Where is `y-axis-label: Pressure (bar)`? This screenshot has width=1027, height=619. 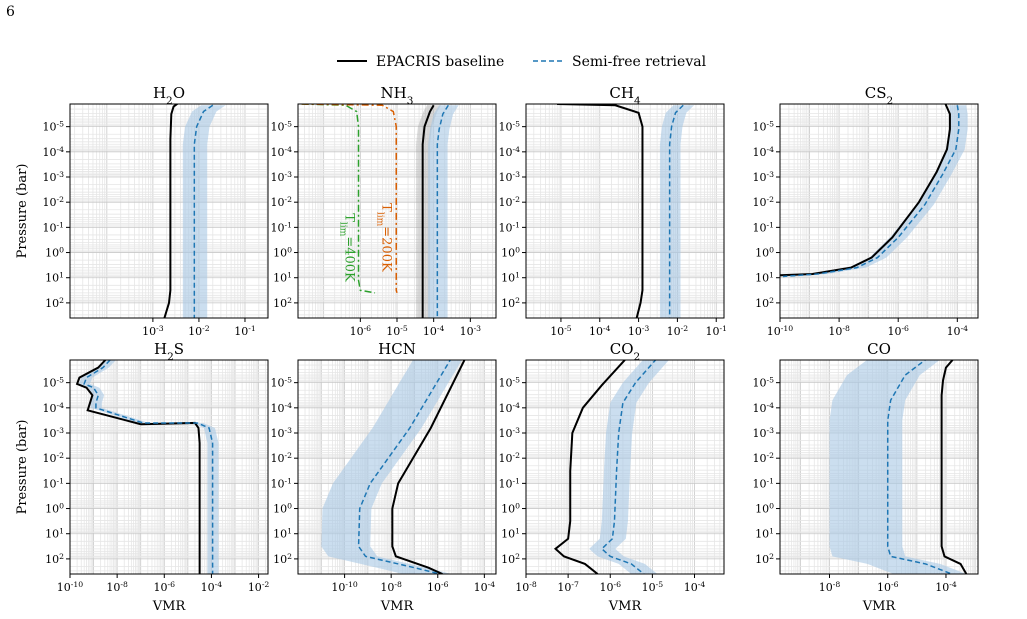
y-axis-label: Pressure (bar) is located at coordinates (22, 467).